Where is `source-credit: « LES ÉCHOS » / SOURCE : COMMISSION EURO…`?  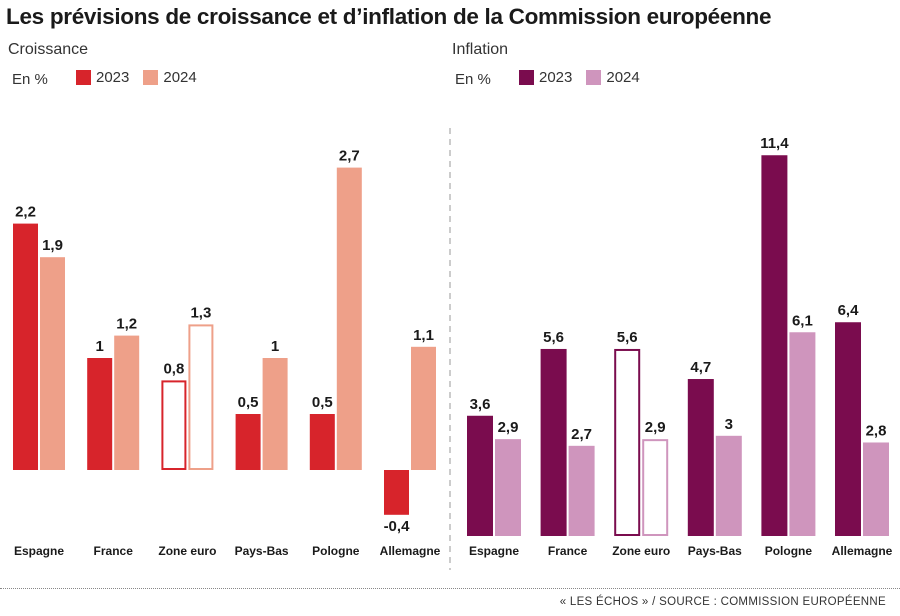
source-credit: « LES ÉCHOS » / SOURCE : COMMISSION EURO… is located at coordinates (722, 602).